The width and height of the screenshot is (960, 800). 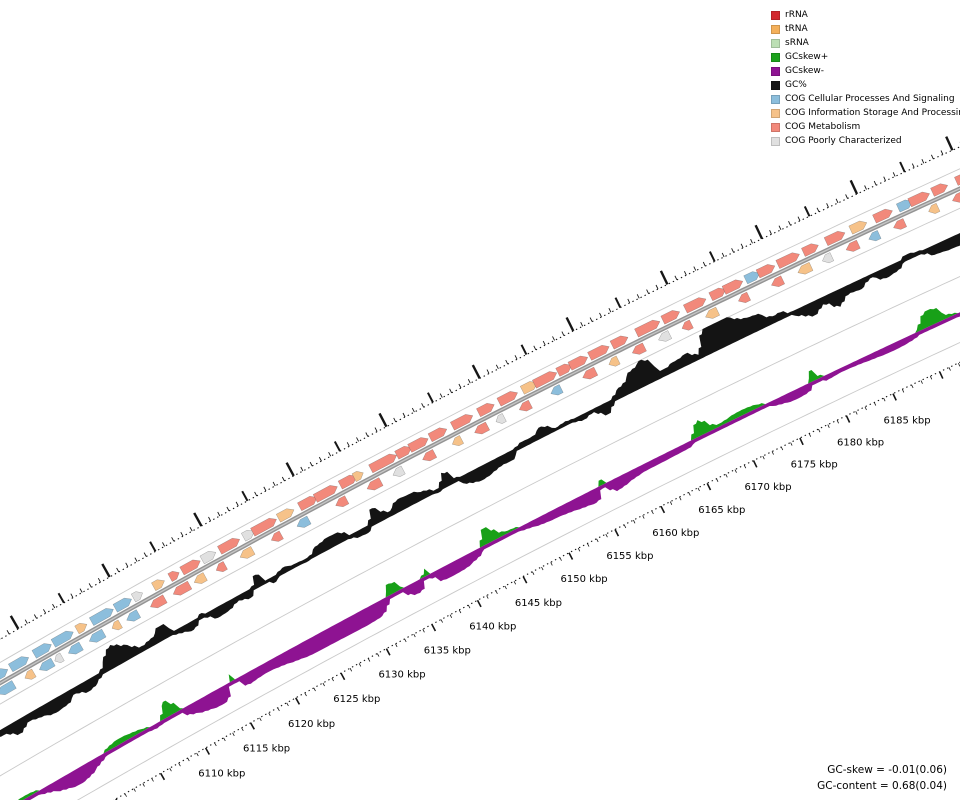 I want to click on legend-item-label: GCskew-, so click(x=804, y=71).